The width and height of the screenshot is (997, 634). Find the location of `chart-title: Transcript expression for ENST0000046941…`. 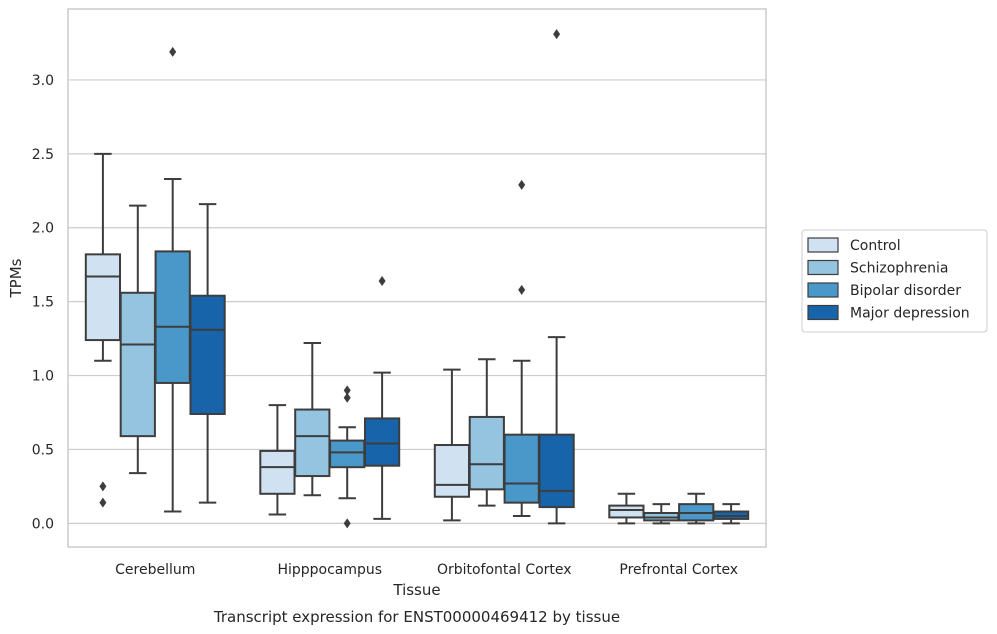

chart-title: Transcript expression for ENST0000046941… is located at coordinates (416, 617).